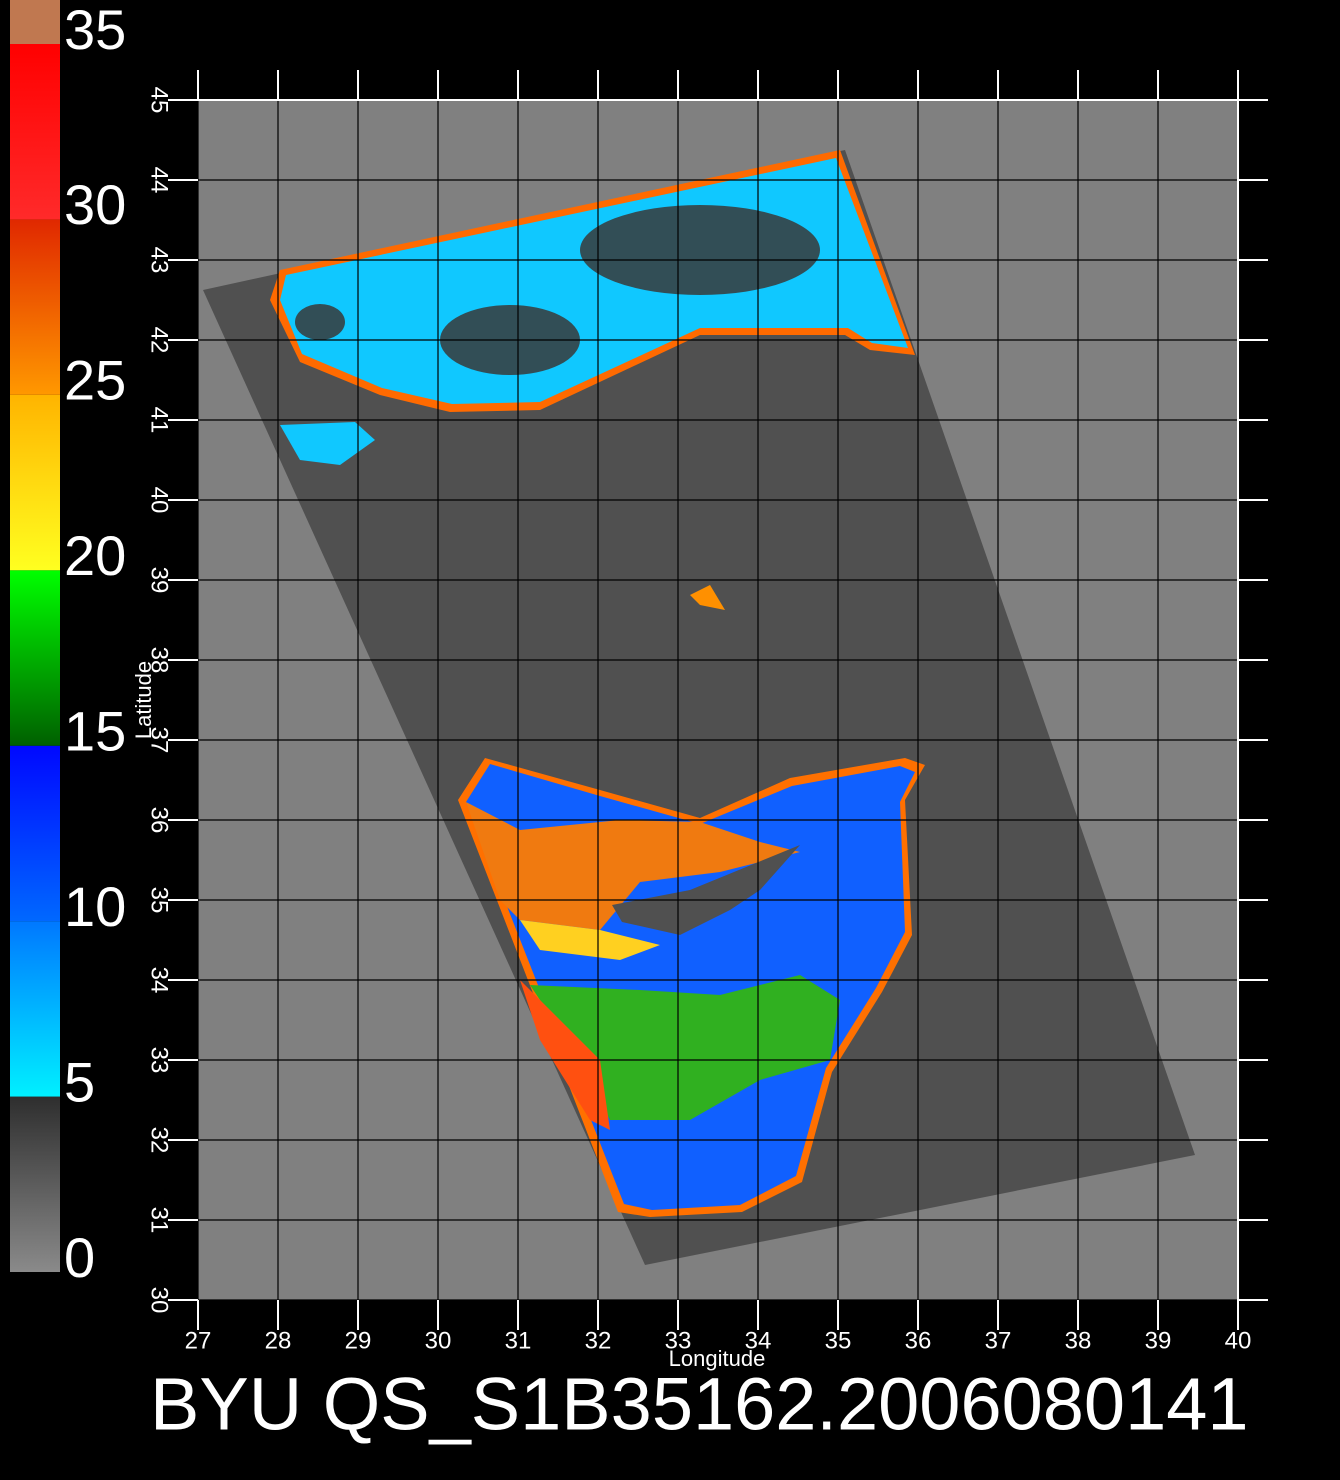  I want to click on island, so click(706, 890).